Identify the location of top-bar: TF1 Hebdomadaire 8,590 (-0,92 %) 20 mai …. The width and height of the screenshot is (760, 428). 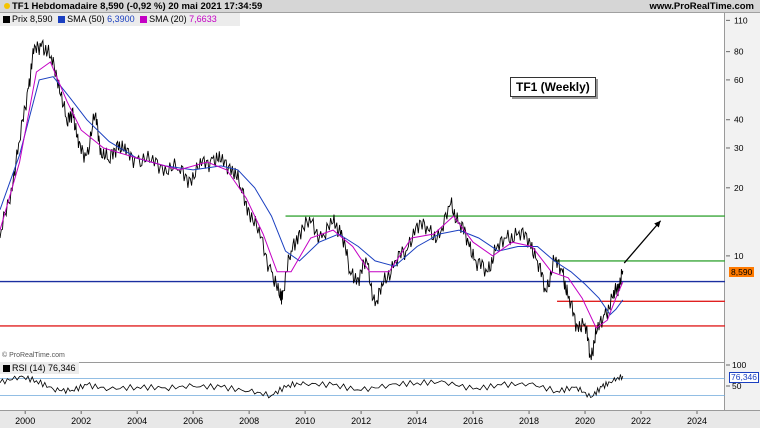
(380, 6).